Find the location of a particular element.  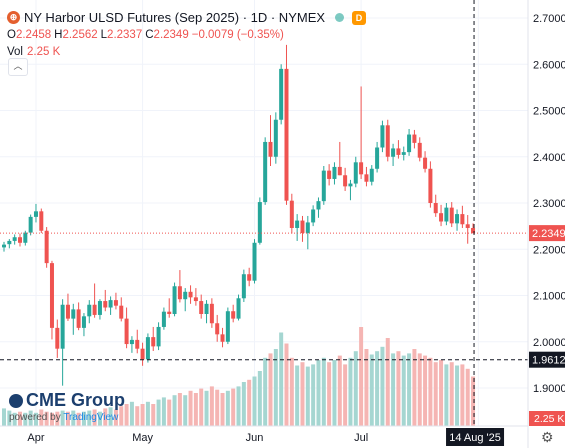

volume-tag is located at coordinates (547, 418).